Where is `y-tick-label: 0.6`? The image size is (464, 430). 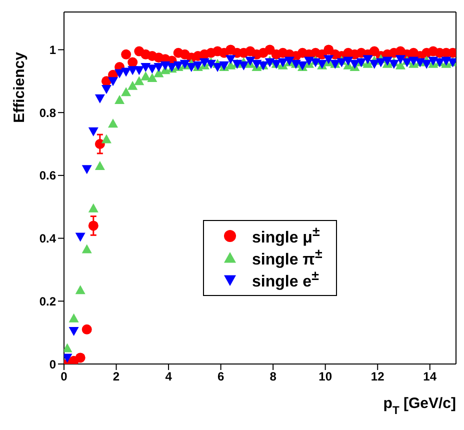
y-tick-label: 0.6 is located at coordinates (47, 175).